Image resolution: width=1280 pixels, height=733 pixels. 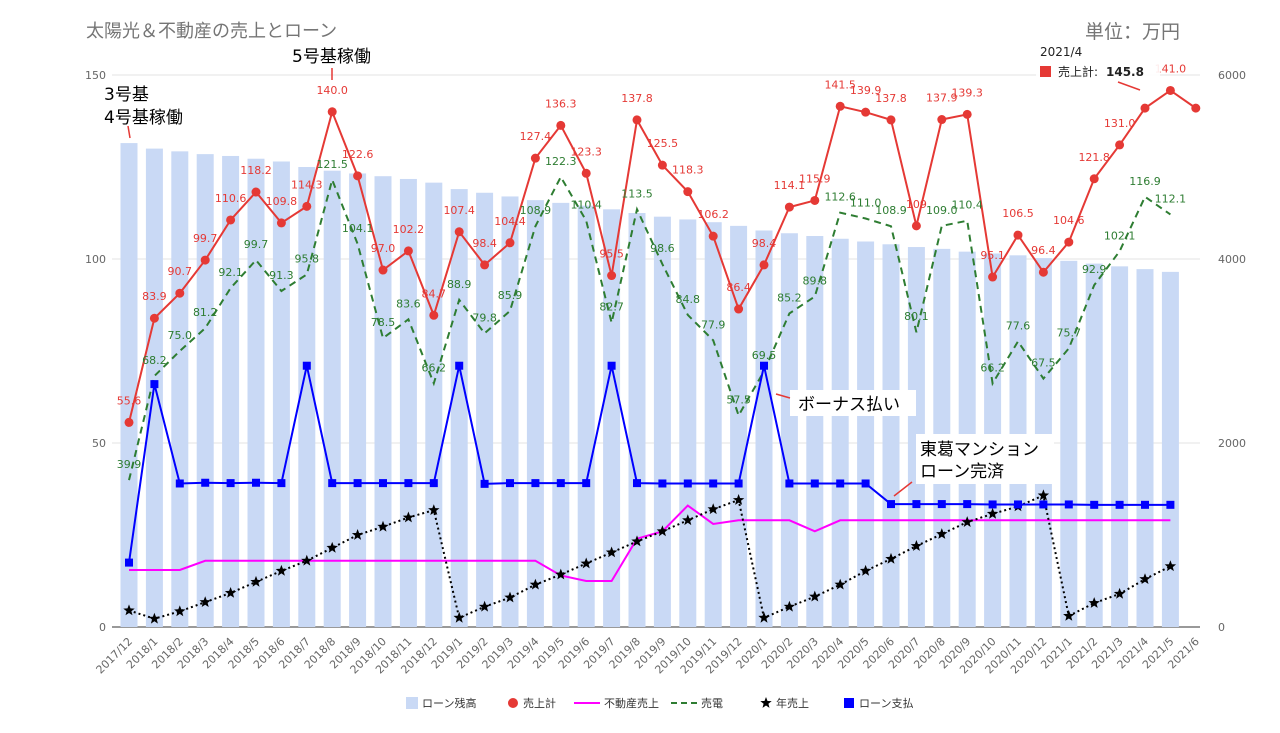 I want to click on label-solar: 84.8, so click(x=688, y=299).